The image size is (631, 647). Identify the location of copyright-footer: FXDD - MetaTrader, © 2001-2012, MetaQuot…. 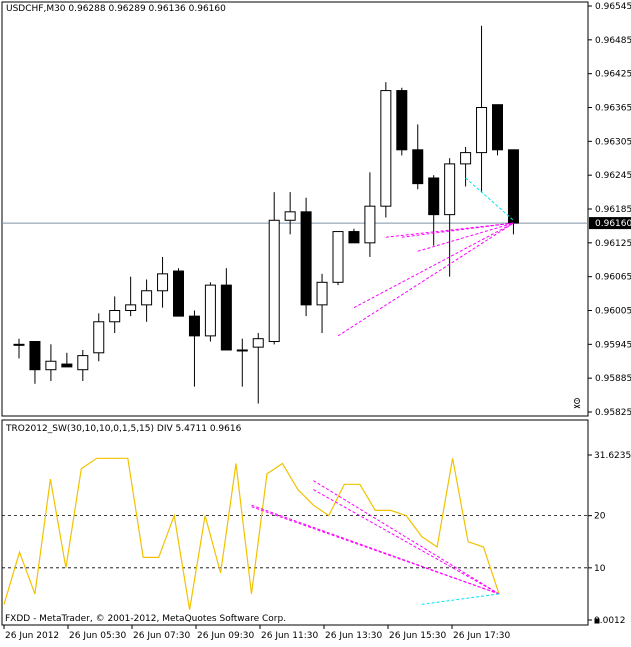
(146, 619).